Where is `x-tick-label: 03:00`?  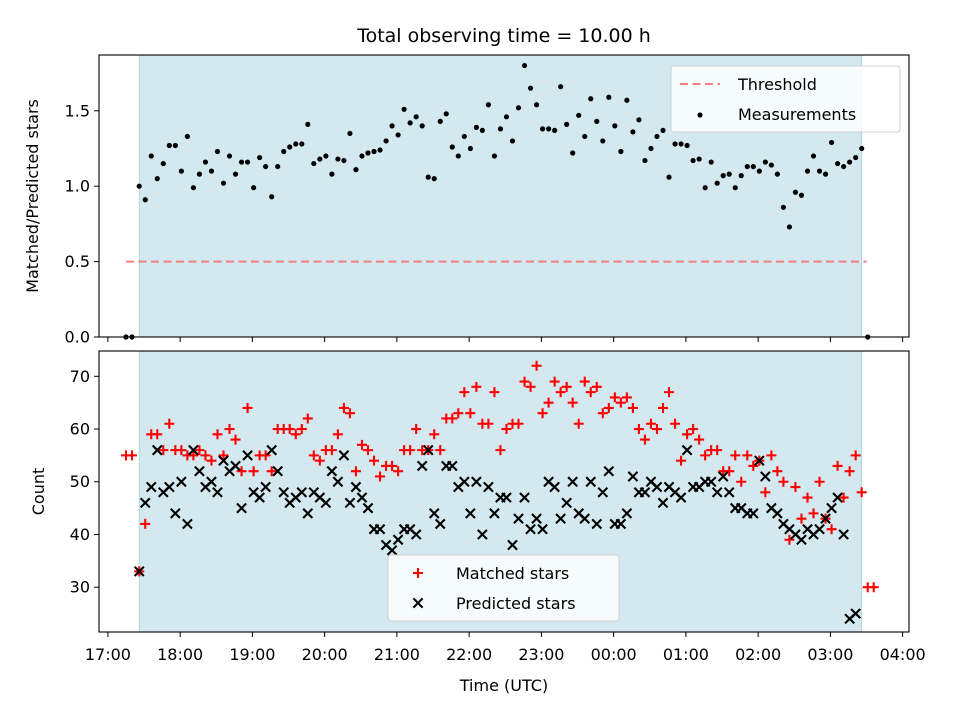
x-tick-label: 03:00 is located at coordinates (830, 654).